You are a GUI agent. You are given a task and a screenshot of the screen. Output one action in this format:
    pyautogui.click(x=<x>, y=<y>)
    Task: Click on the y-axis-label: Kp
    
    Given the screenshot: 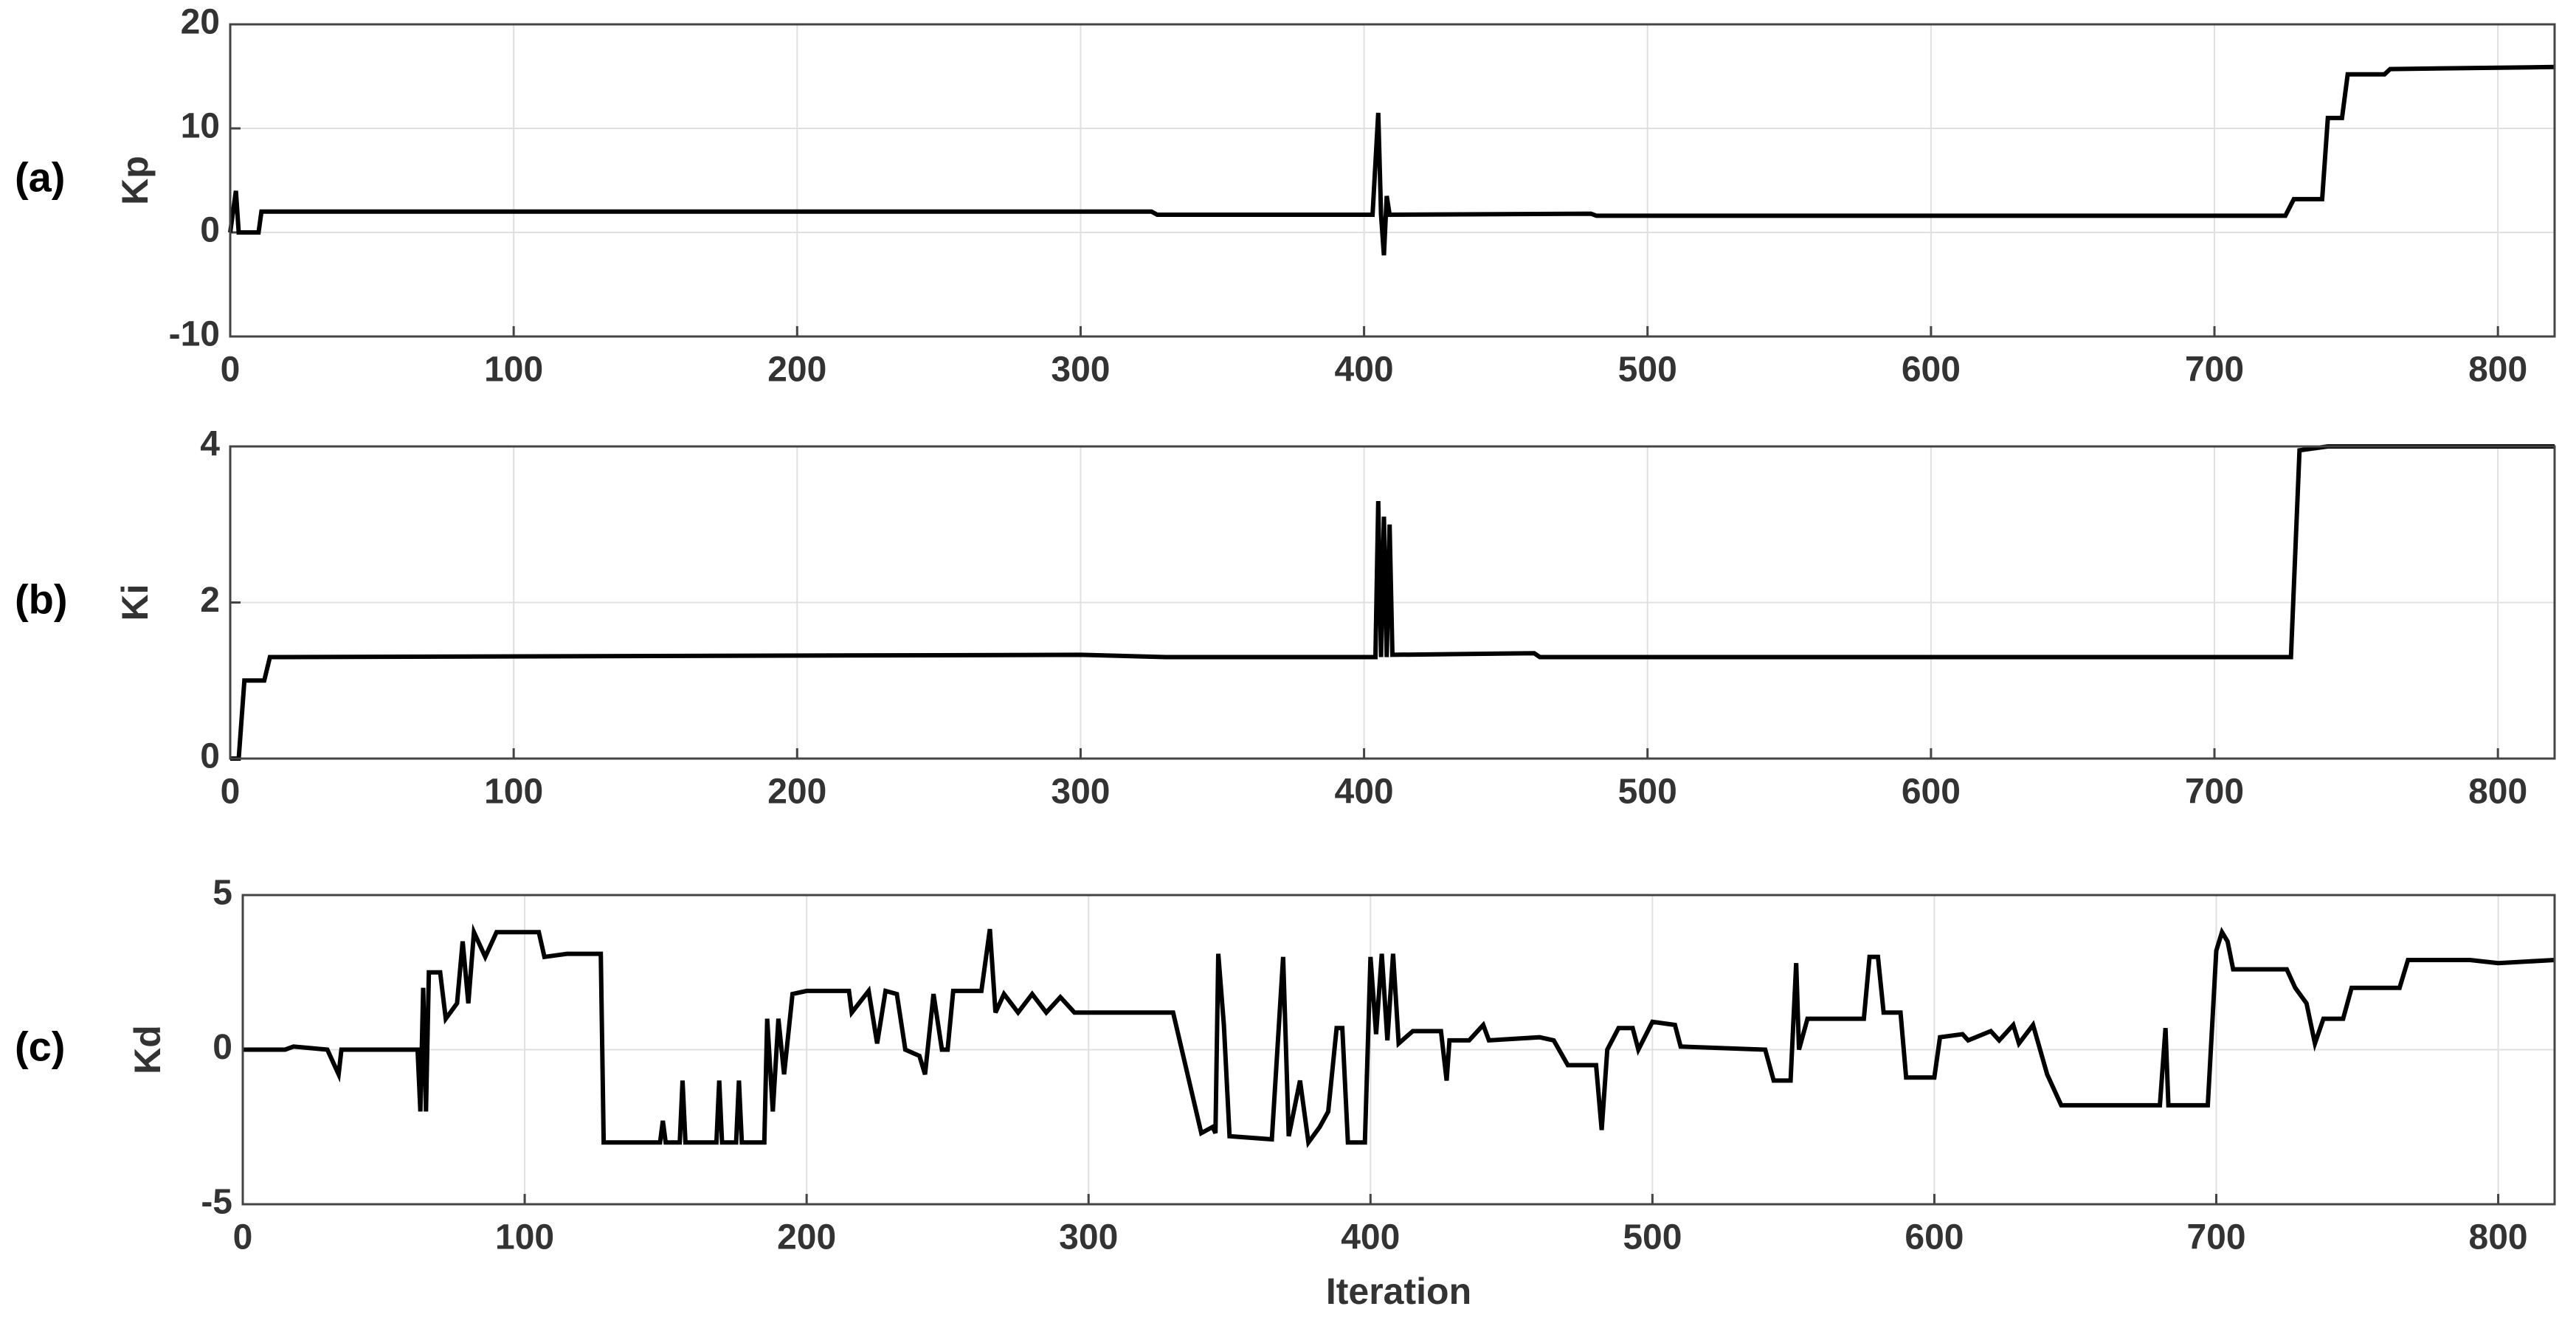 What is the action you would take?
    pyautogui.click(x=135, y=181)
    